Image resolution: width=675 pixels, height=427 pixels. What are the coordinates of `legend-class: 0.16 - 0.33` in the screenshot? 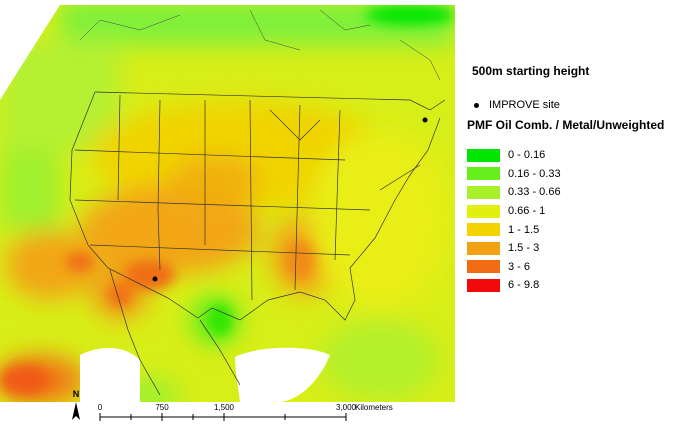 It's located at (514, 174).